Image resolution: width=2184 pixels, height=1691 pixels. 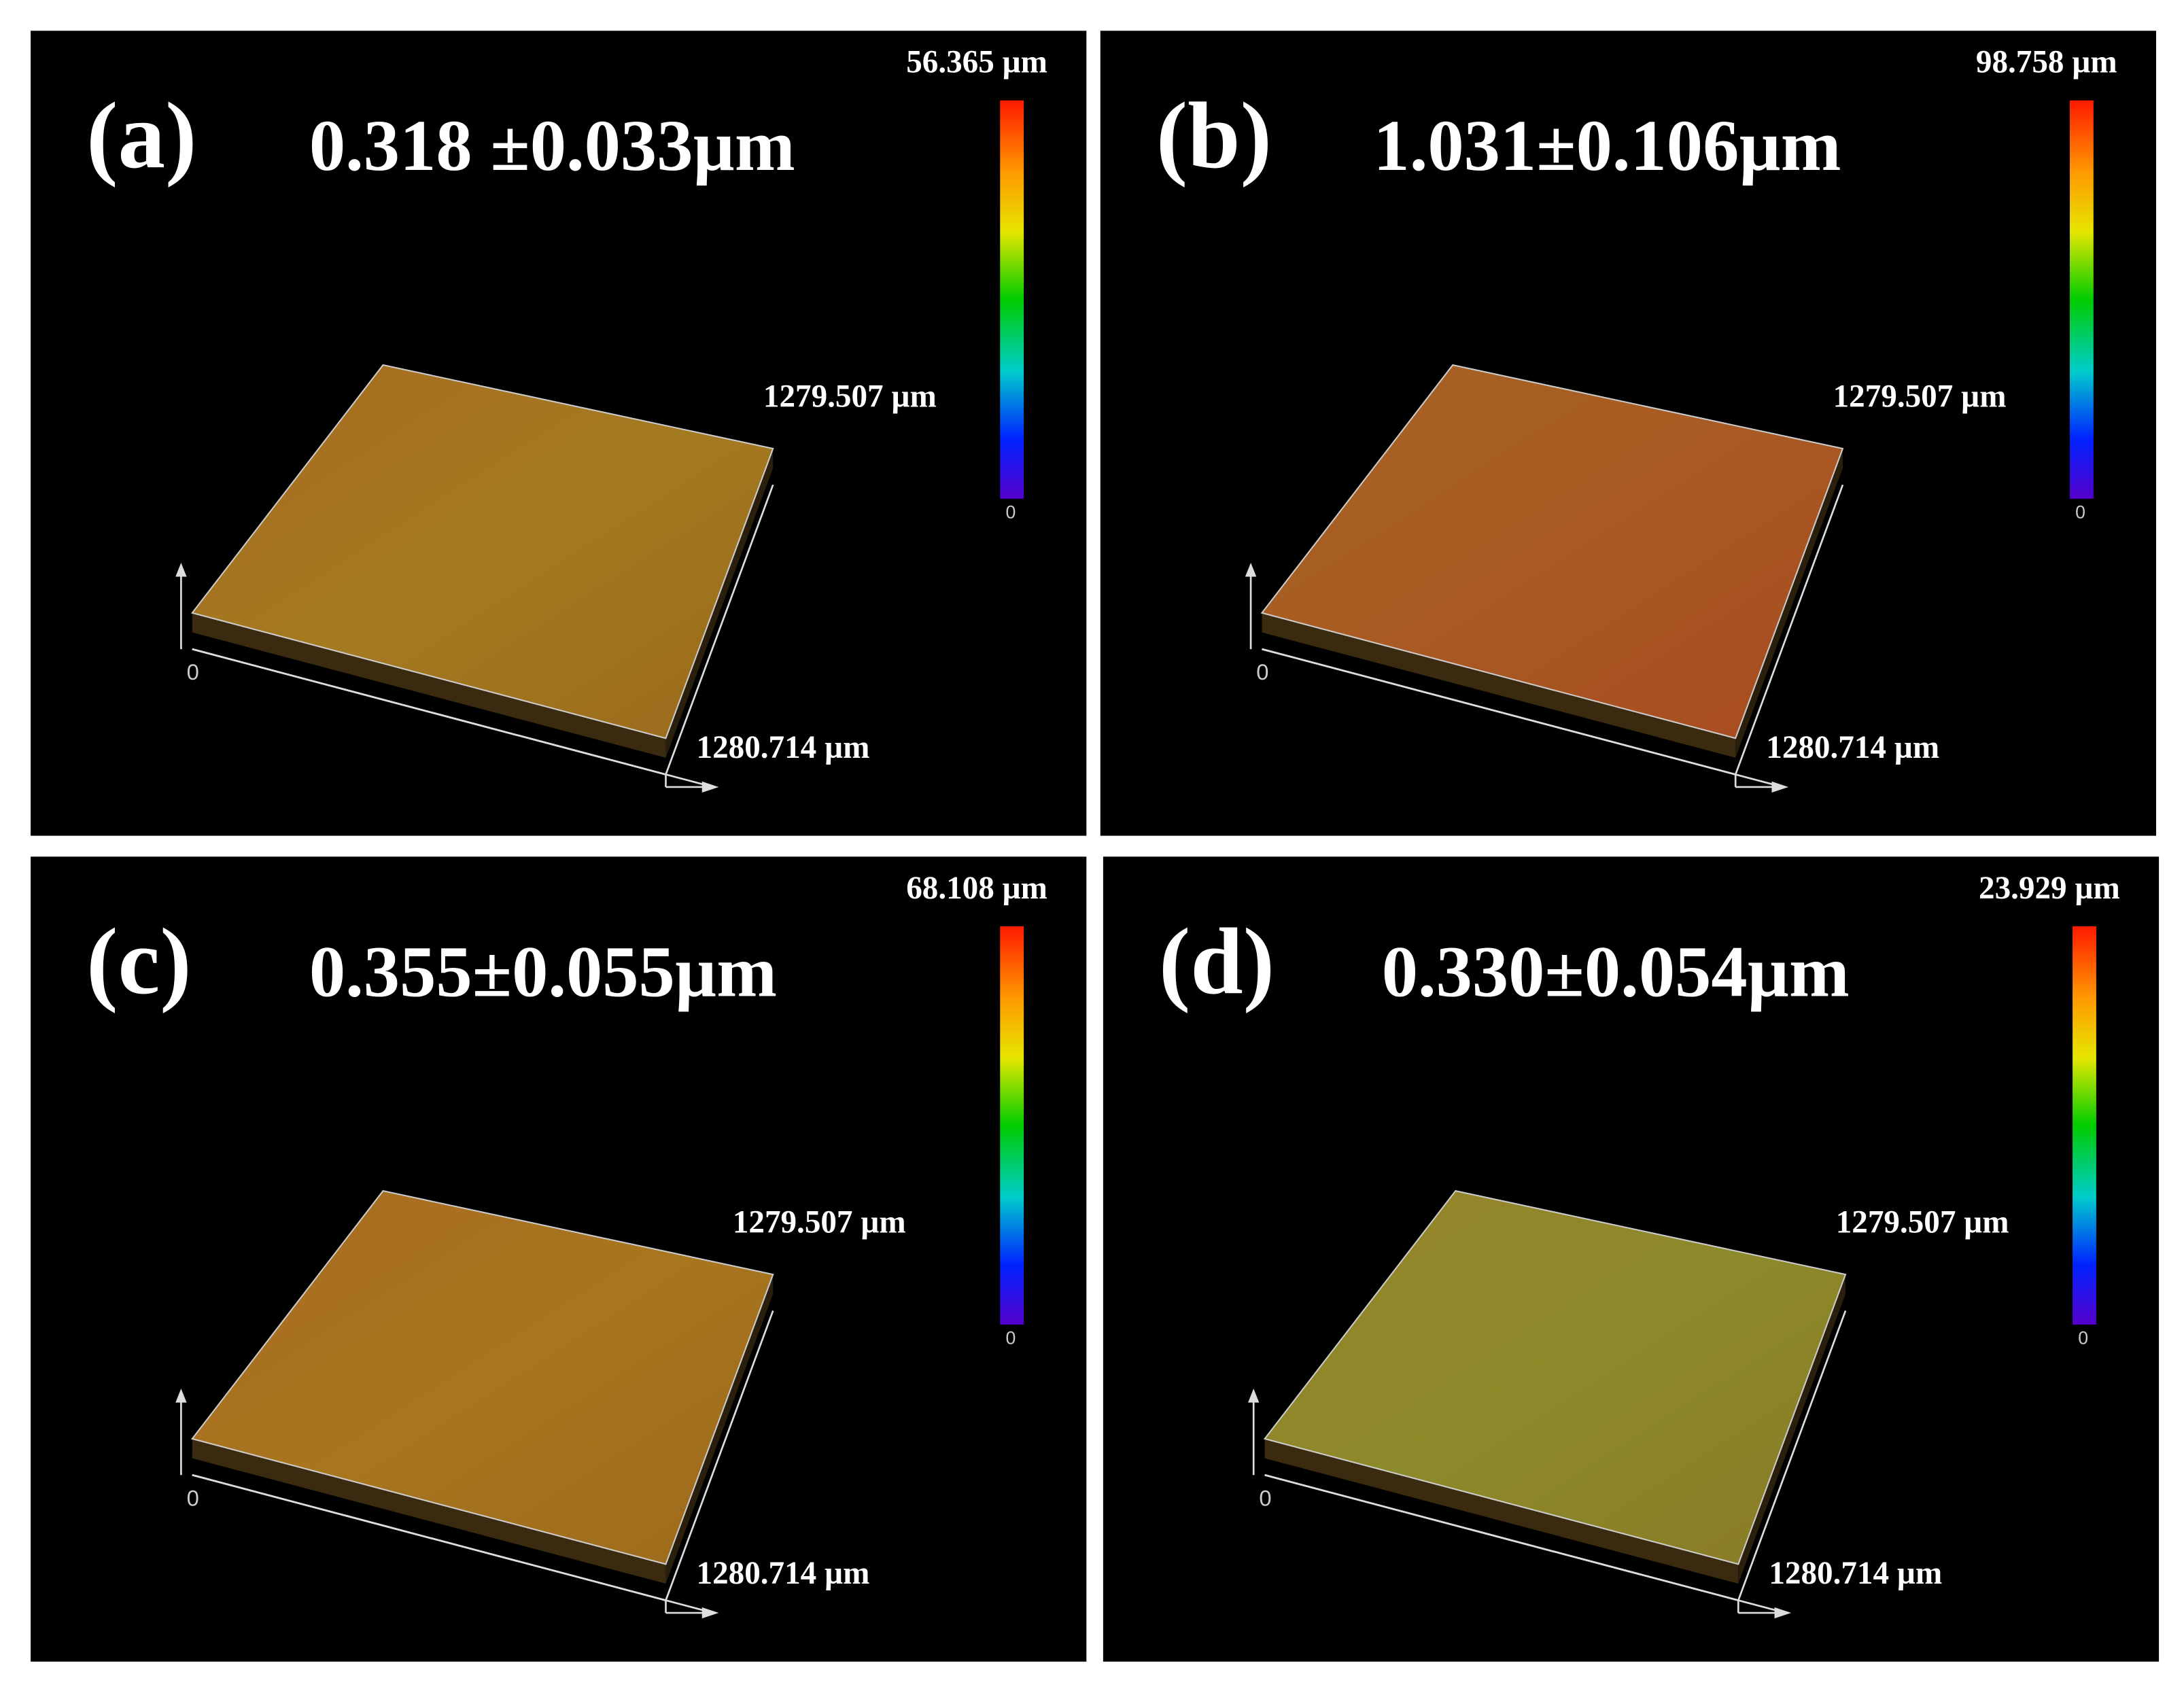 What do you see at coordinates (2046, 62) in the screenshot?
I see `color-bar-max: 98.758 µm` at bounding box center [2046, 62].